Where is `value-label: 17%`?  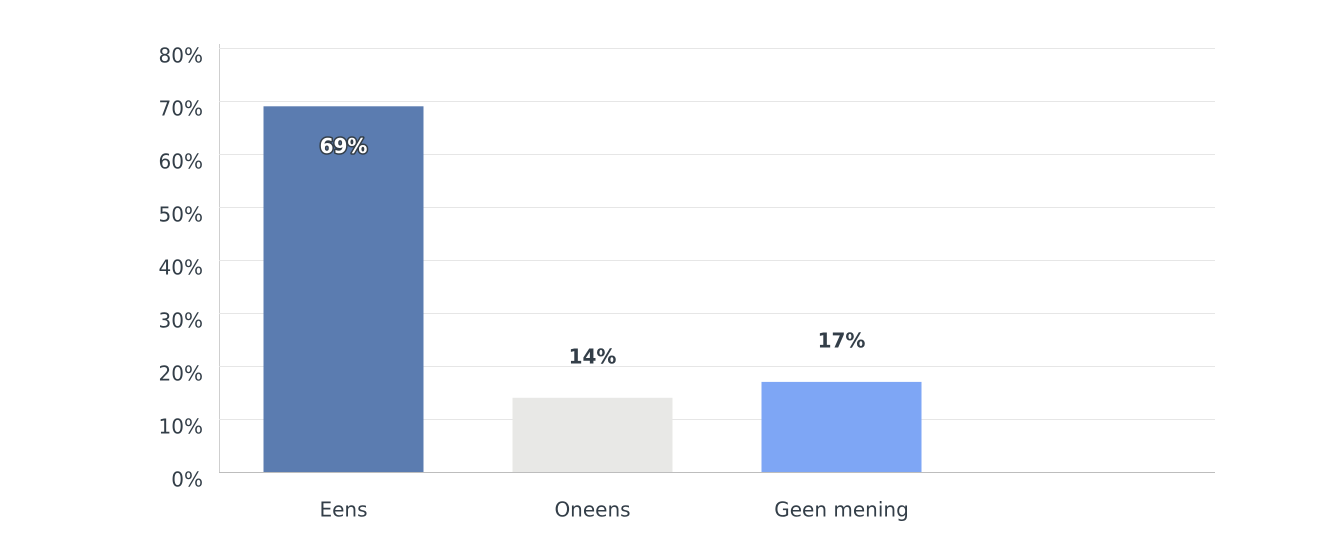
value-label: 17% is located at coordinates (842, 340).